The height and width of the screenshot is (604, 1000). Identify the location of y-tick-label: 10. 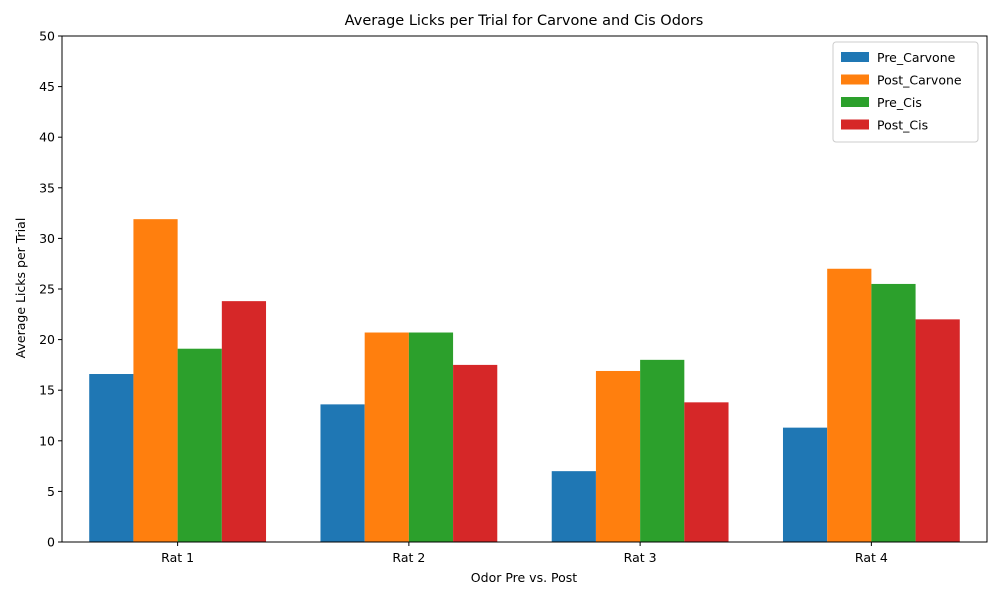
(47, 440).